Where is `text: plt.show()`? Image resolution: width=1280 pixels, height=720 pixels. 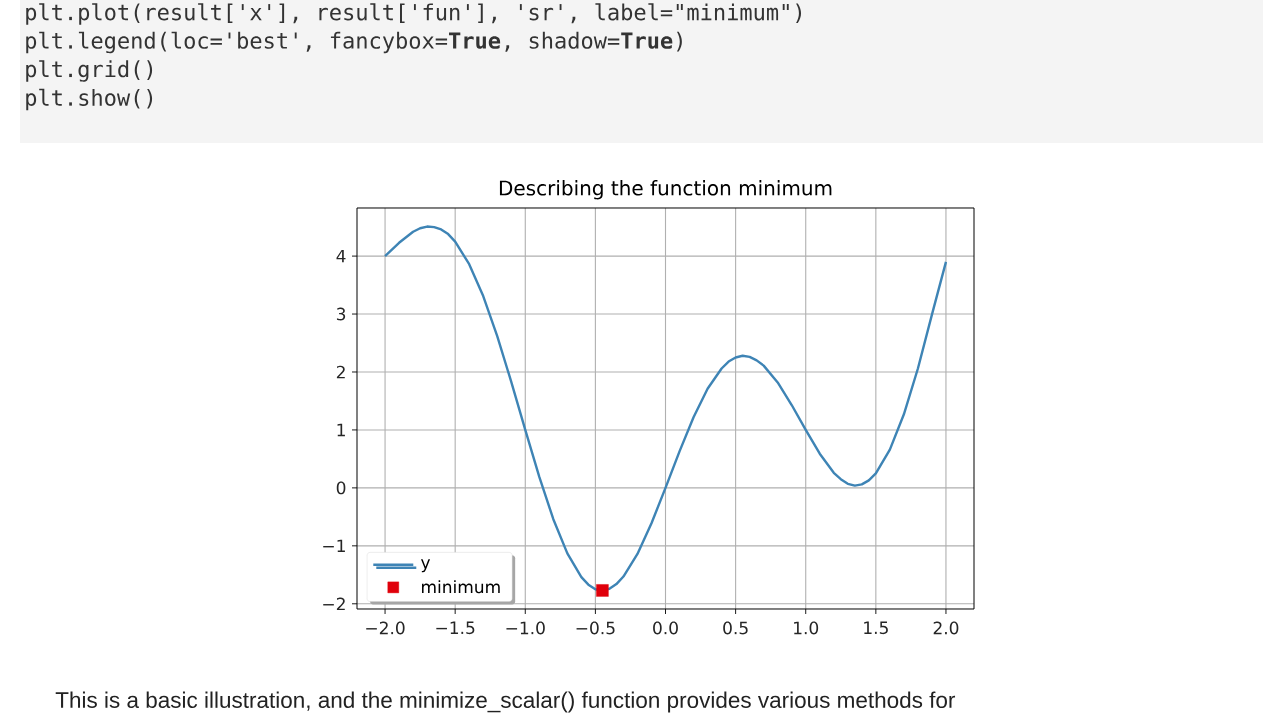
text: plt.show() is located at coordinates (89, 99).